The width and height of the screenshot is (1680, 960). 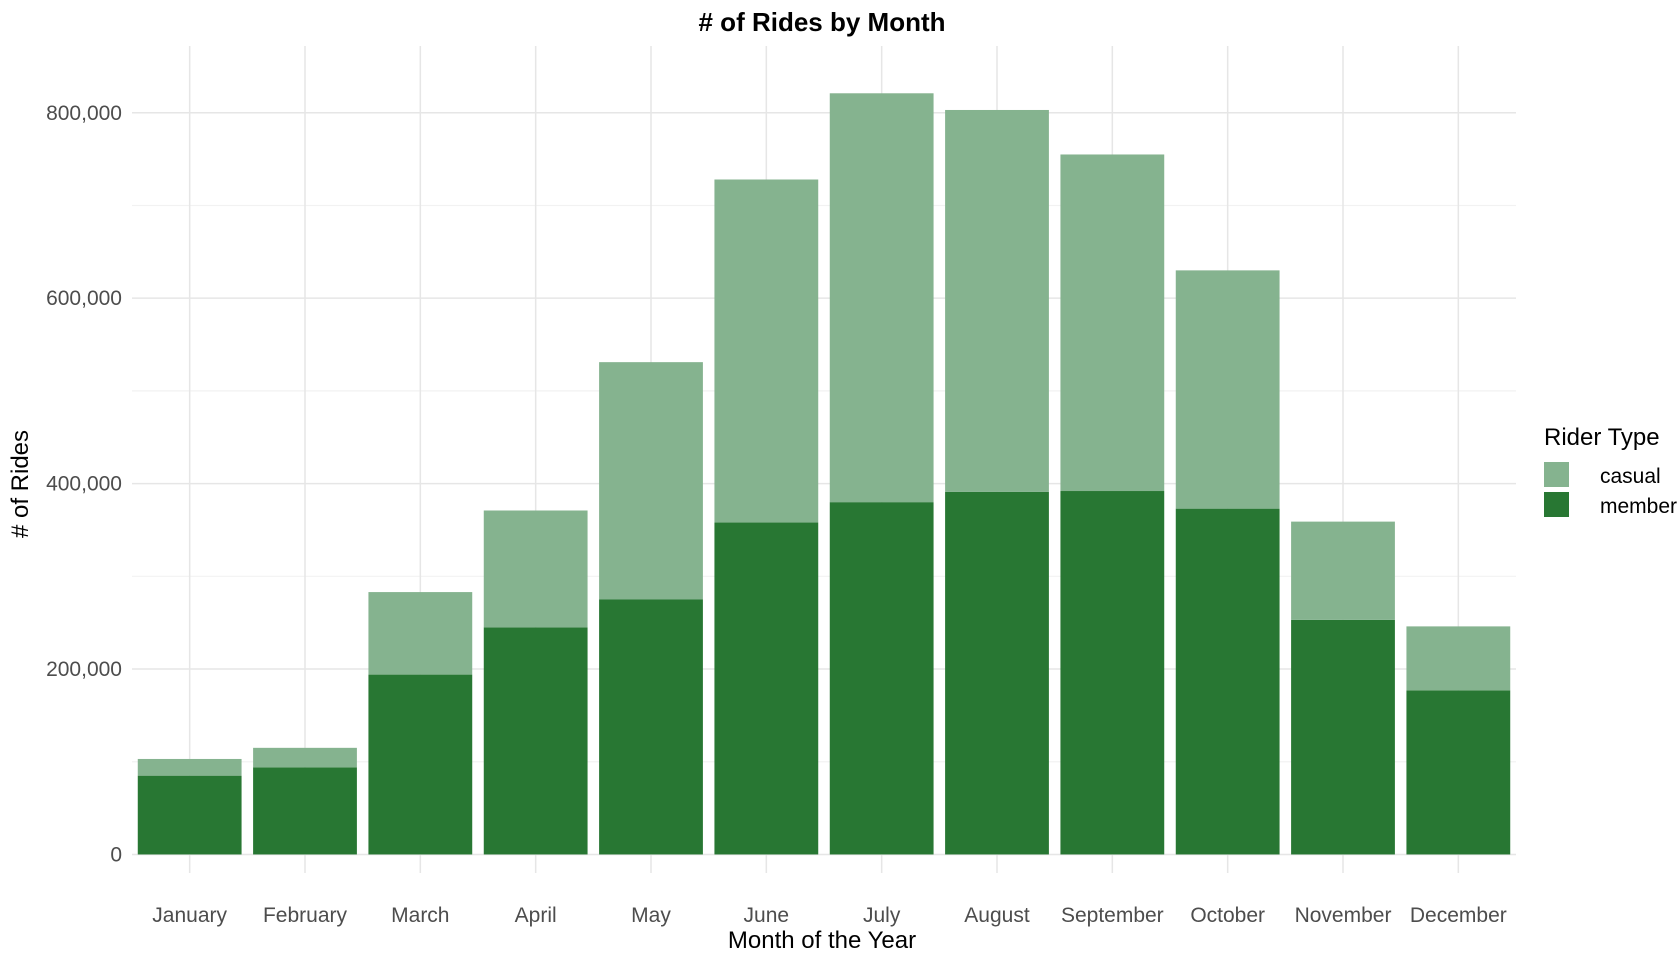 What do you see at coordinates (881, 298) in the screenshot?
I see `bar-casual-july` at bounding box center [881, 298].